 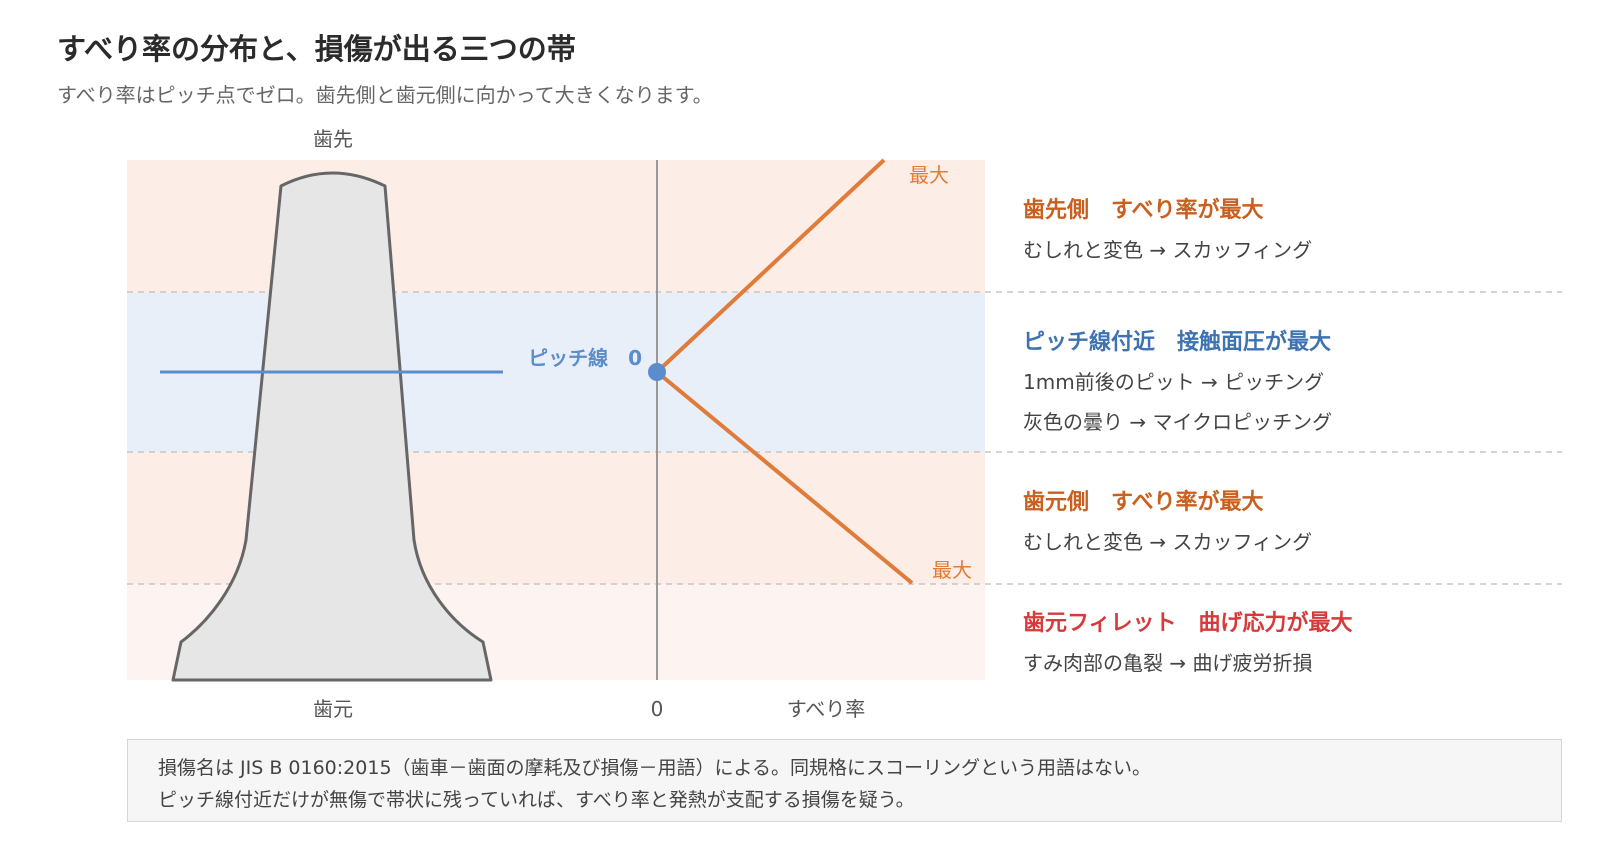 I want to click on slip-line-tip, so click(x=770, y=266).